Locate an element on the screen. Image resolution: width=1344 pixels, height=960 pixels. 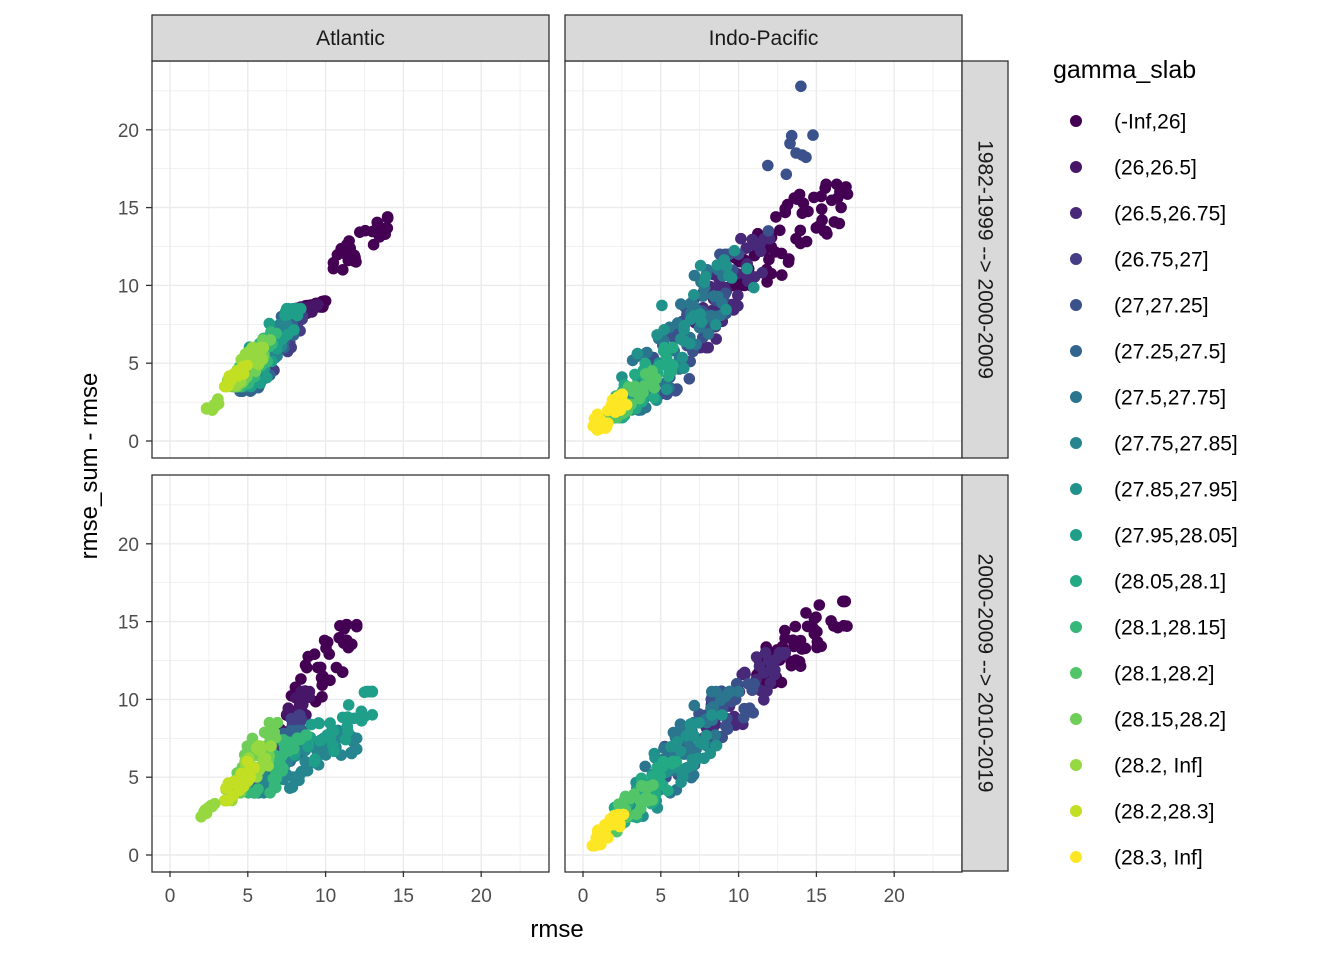
legend-item: (27.25,27.5] is located at coordinates (1148, 352).